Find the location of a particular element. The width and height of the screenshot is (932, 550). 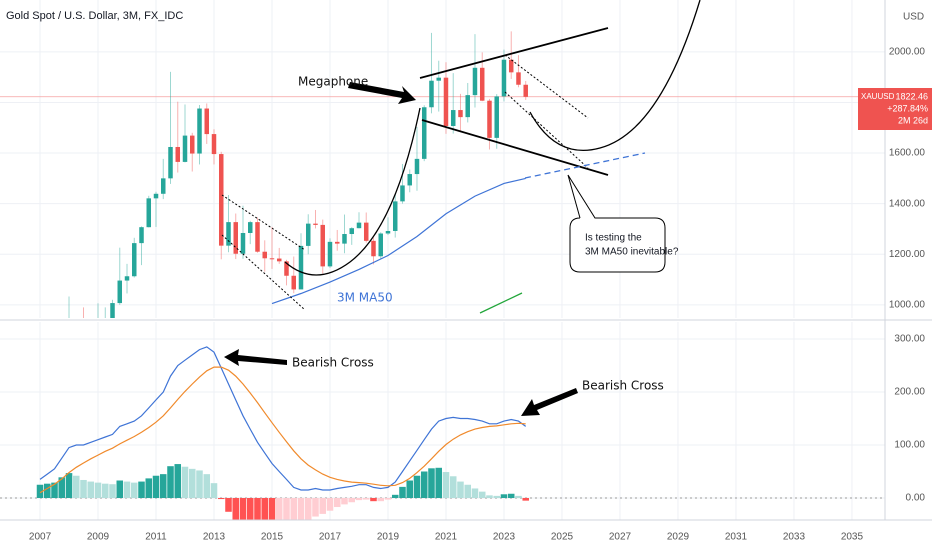

megaphone-lower is located at coordinates (515, 147).